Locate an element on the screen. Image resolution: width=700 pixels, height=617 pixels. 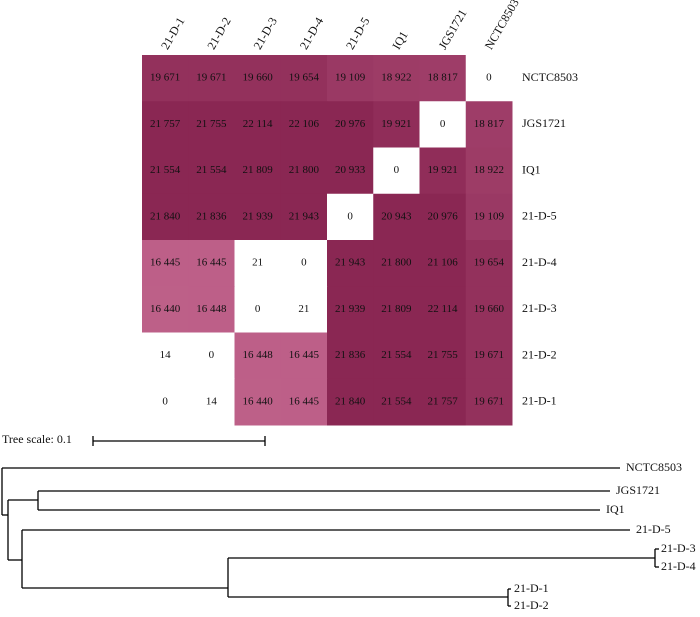
cell-label: 18 817 is located at coordinates (489, 124).